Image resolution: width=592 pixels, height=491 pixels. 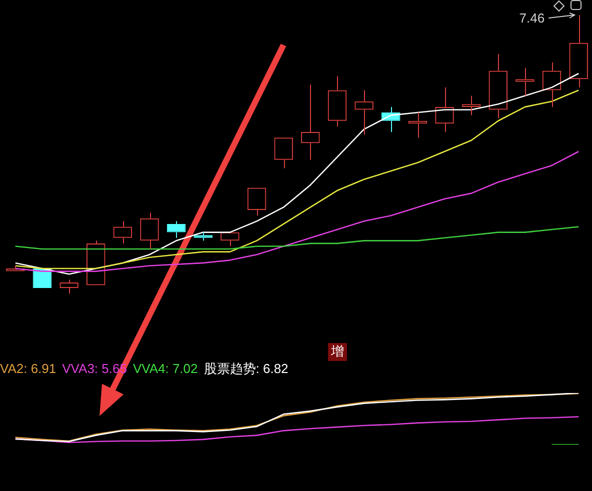 What do you see at coordinates (246, 368) in the screenshot?
I see `text: 股票趋势: 6.82` at bounding box center [246, 368].